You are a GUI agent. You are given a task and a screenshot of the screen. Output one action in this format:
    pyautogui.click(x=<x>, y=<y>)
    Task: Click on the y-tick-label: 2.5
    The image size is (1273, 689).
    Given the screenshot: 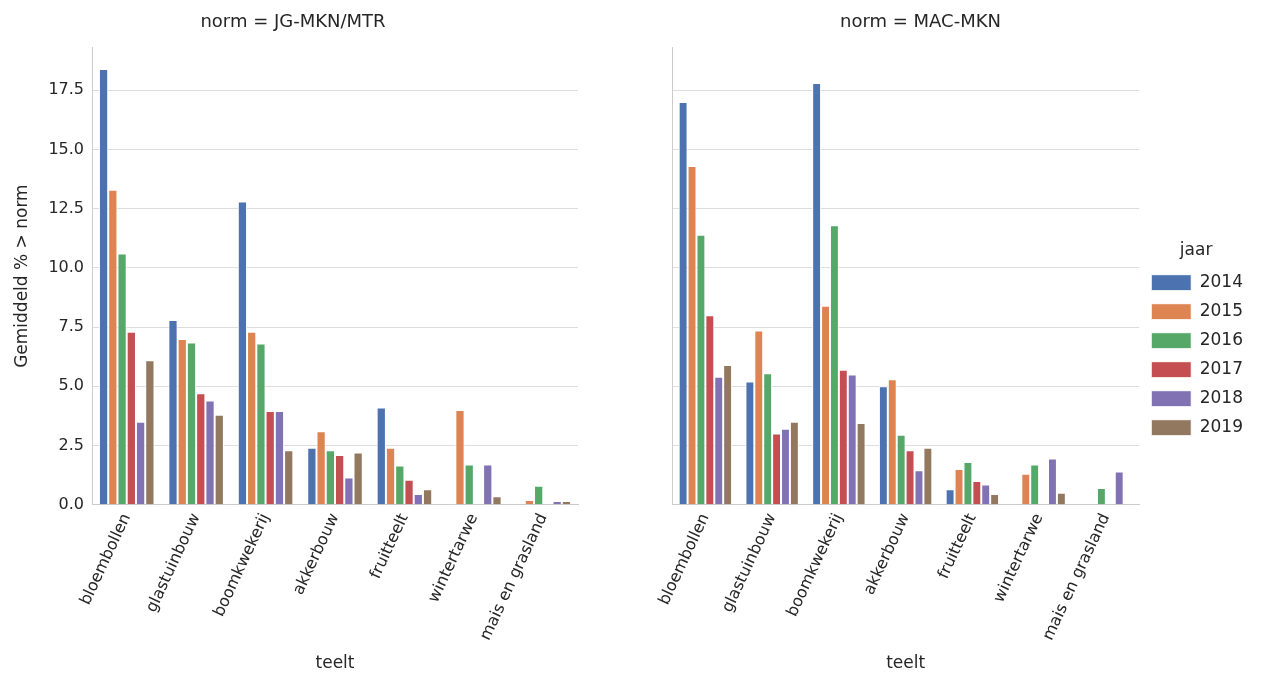 What is the action you would take?
    pyautogui.click(x=71, y=444)
    